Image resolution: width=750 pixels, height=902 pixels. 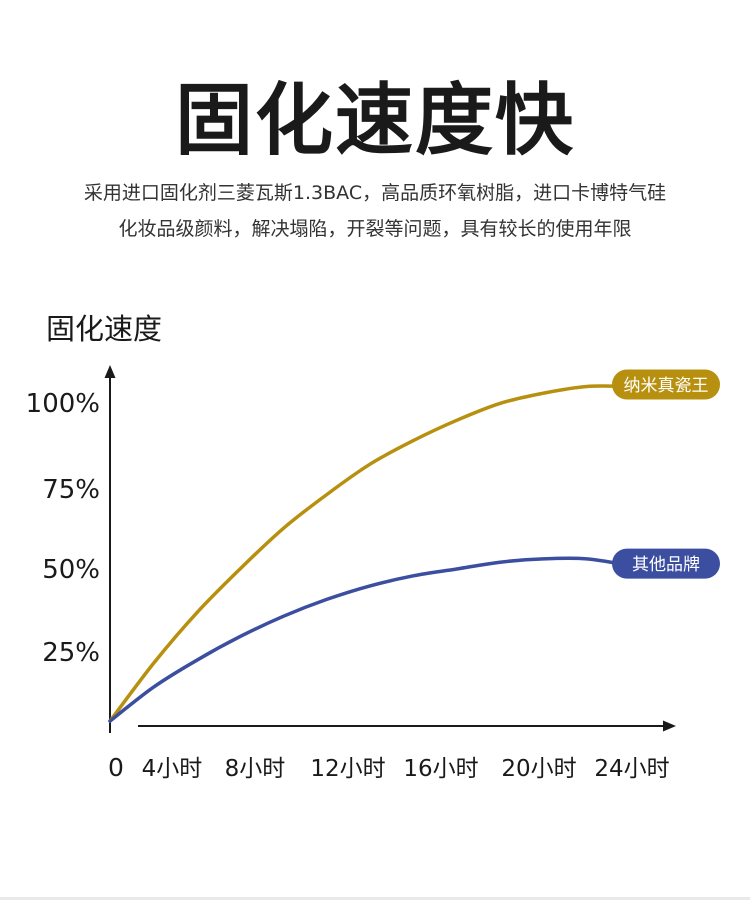 I want to click on legend-badge-label: 其他品牌, so click(x=666, y=565).